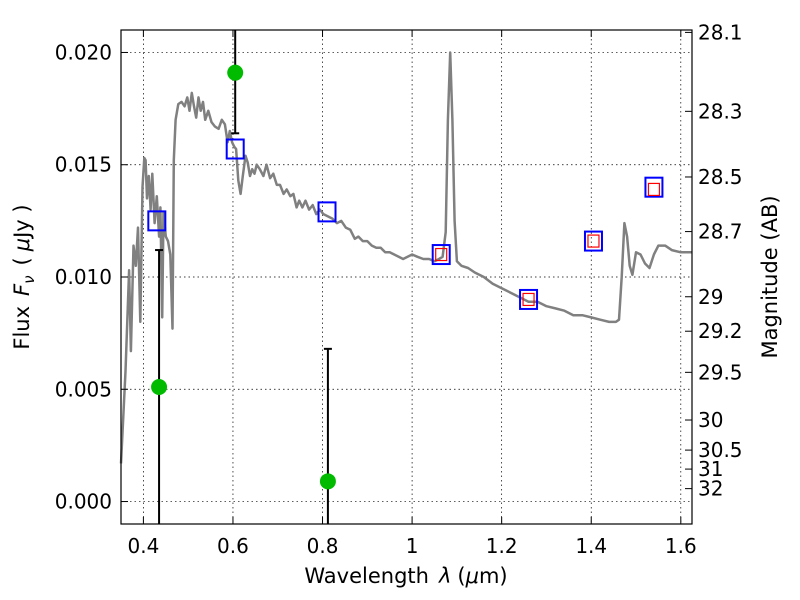 This screenshot has height=600, width=800. Describe the element at coordinates (233, 546) in the screenshot. I see `x-tick-label: 0.6` at that location.